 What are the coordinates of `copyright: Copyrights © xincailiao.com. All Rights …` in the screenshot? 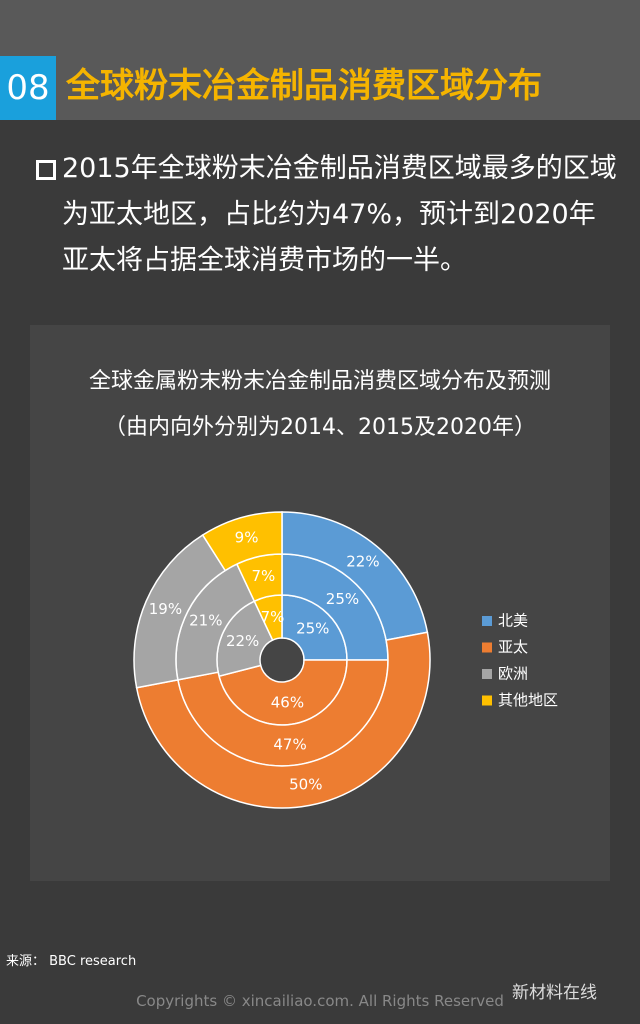 It's located at (320, 1001).